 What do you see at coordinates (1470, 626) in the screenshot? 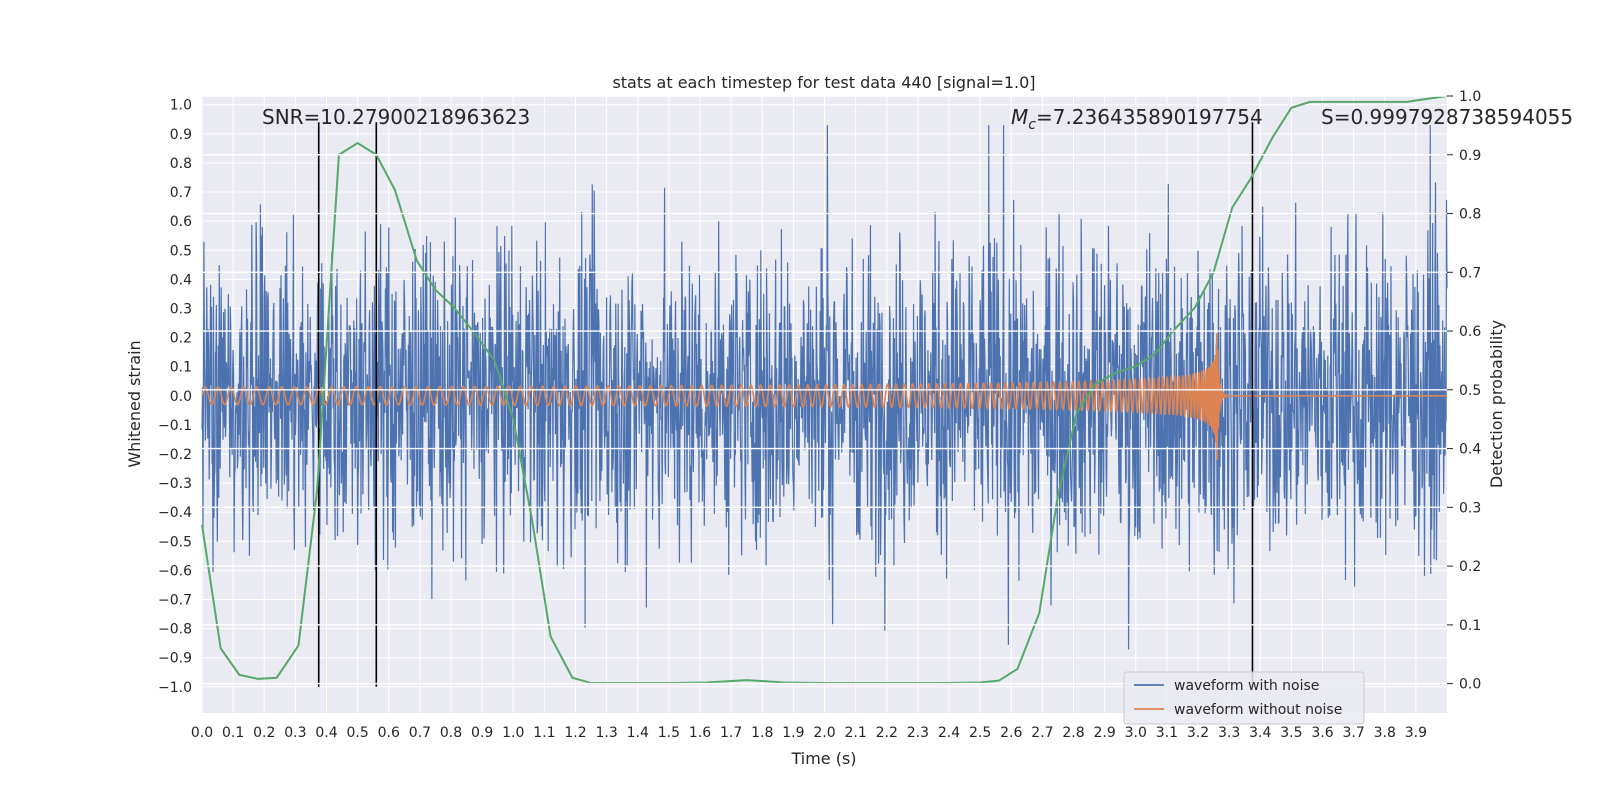
I see `y2-tick-label: 0.1` at bounding box center [1470, 626].